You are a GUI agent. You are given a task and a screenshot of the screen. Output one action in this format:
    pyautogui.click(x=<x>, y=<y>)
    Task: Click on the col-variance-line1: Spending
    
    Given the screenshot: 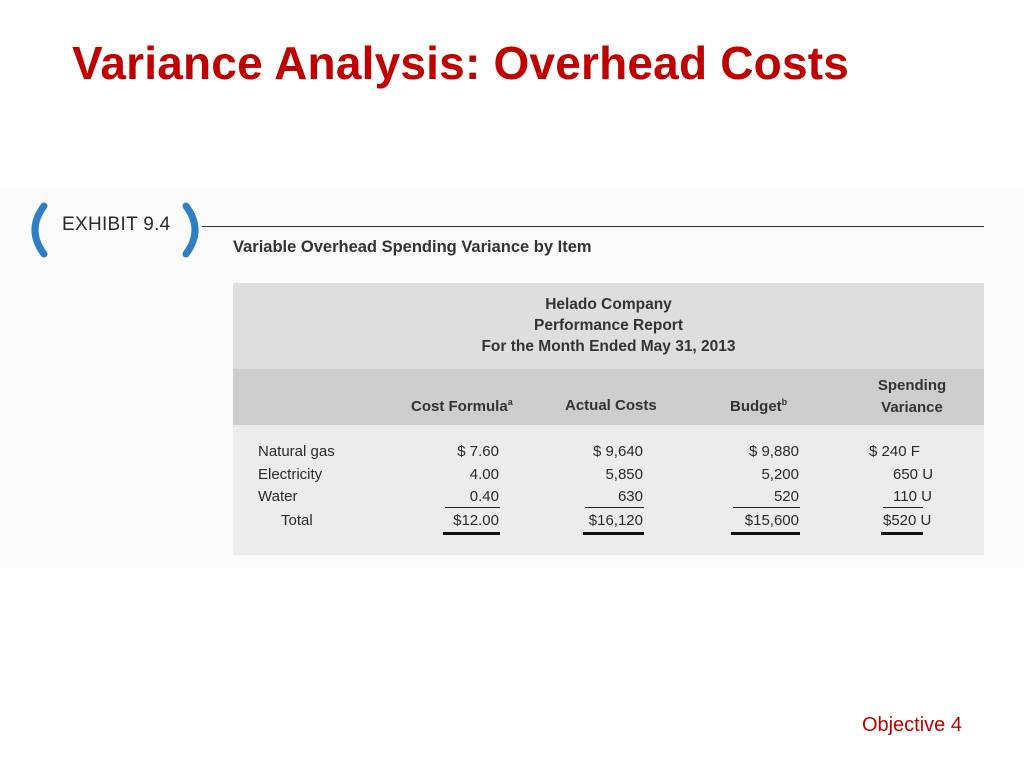 What is the action you would take?
    pyautogui.click(x=912, y=385)
    